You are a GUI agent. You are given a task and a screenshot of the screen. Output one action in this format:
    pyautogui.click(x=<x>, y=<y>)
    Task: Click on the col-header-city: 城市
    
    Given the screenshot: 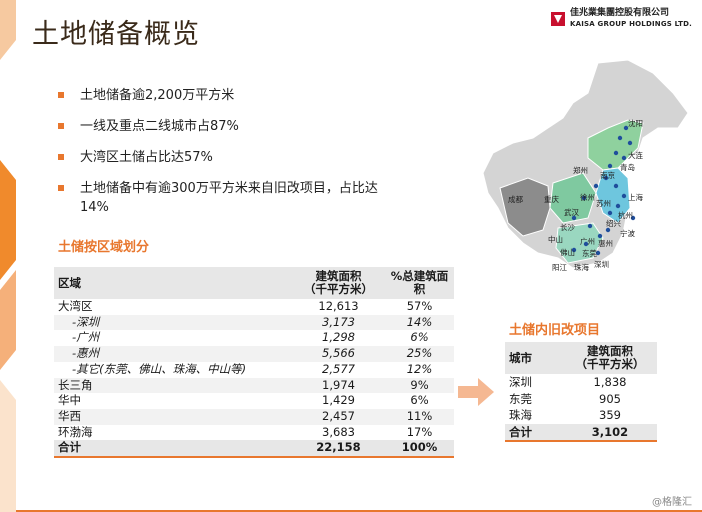 What is the action you would take?
    pyautogui.click(x=534, y=358)
    